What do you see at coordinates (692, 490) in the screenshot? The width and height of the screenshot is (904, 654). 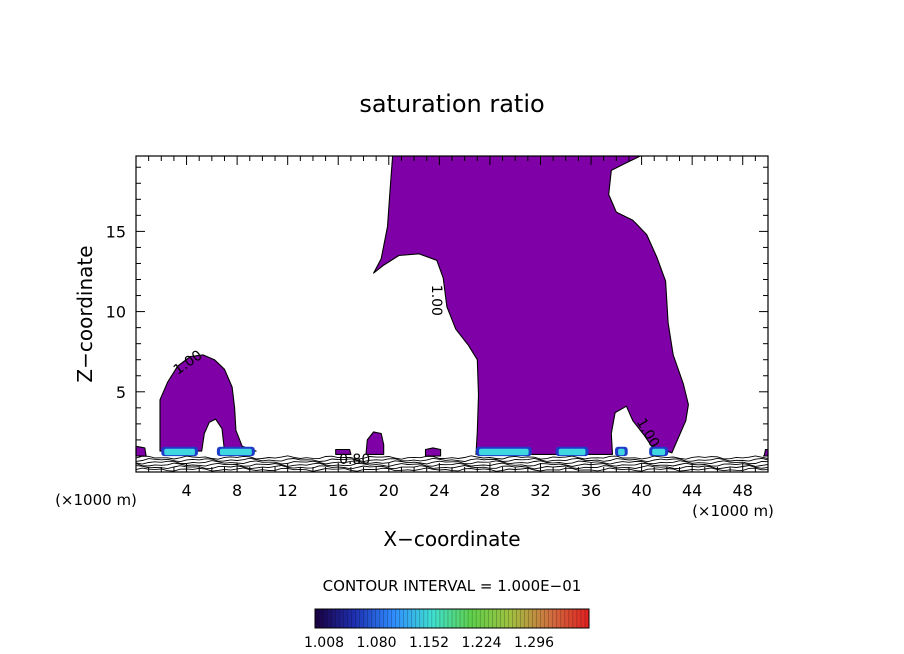 I see `x-tick-label-44: 44` at bounding box center [692, 490].